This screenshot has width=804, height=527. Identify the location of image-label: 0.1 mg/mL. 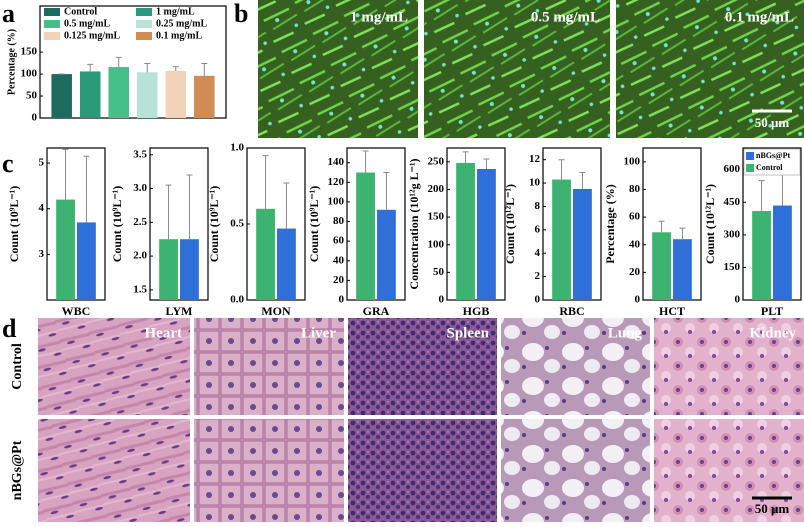
(759, 17).